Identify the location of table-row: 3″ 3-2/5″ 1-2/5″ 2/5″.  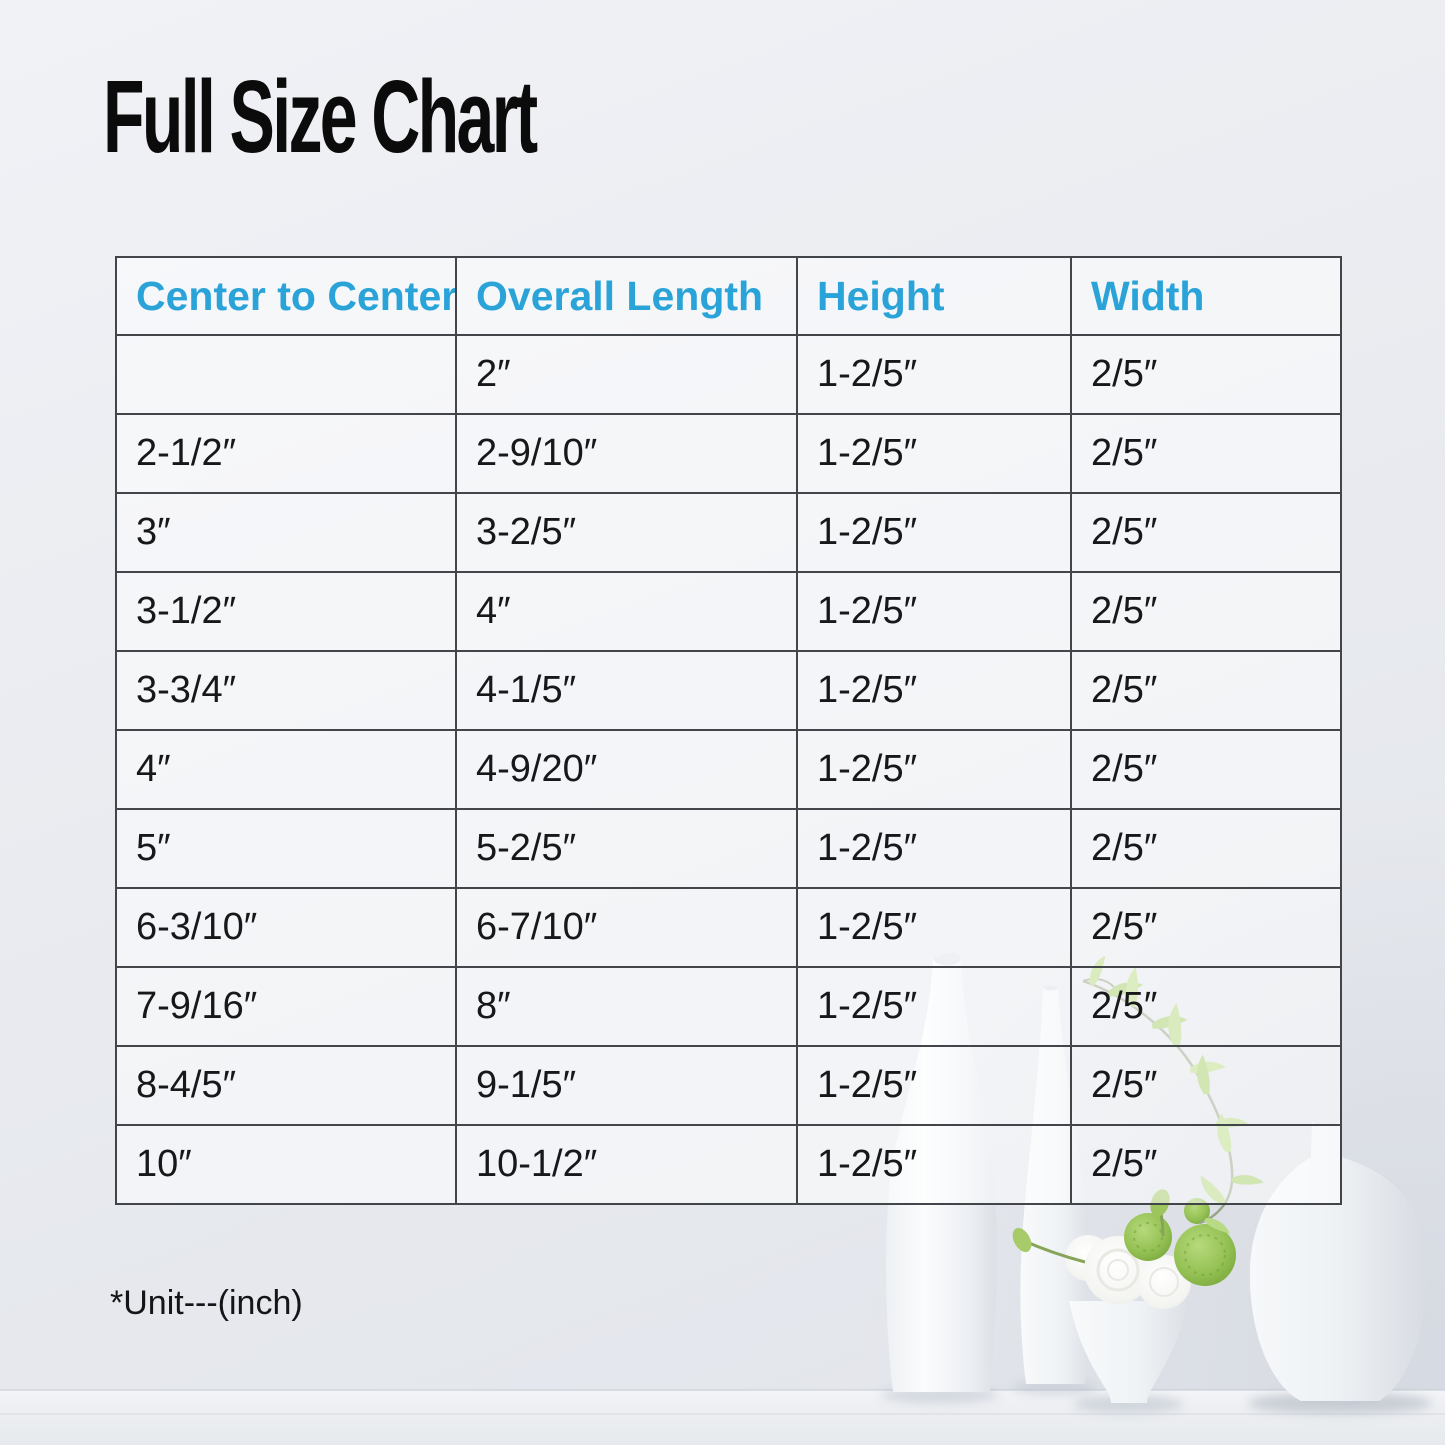
(728, 532).